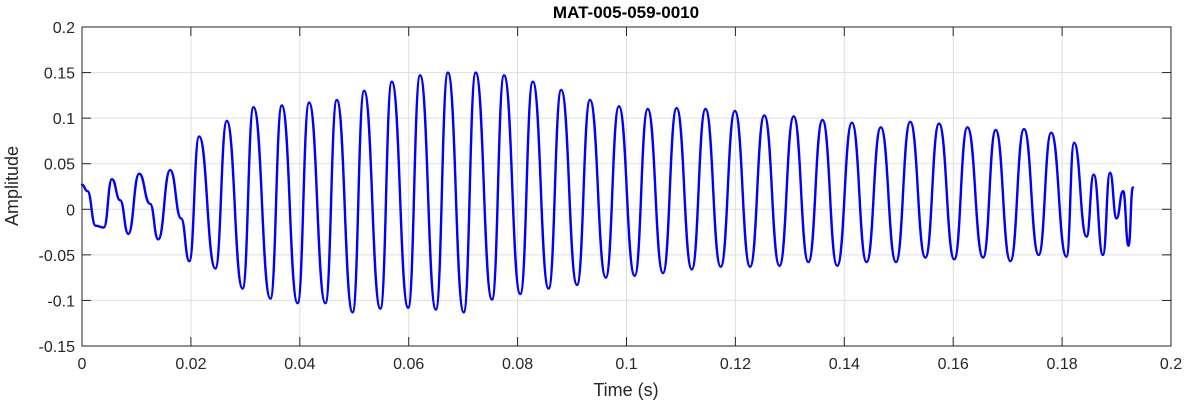 Image resolution: width=1188 pixels, height=409 pixels. I want to click on y-tick-label: 0.05, so click(59, 165).